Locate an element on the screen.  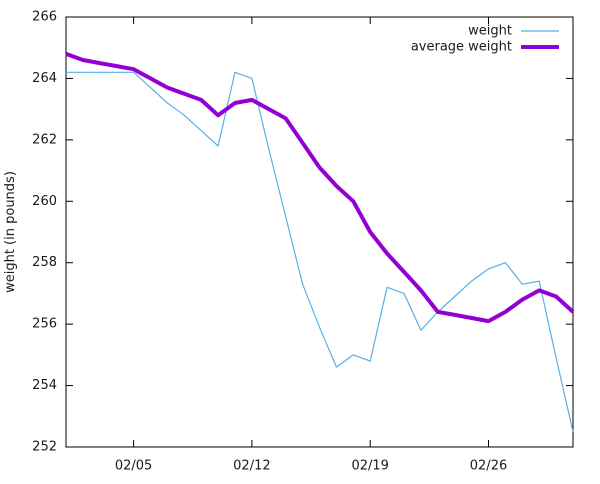
legend-label-weight: weight is located at coordinates (490, 31).